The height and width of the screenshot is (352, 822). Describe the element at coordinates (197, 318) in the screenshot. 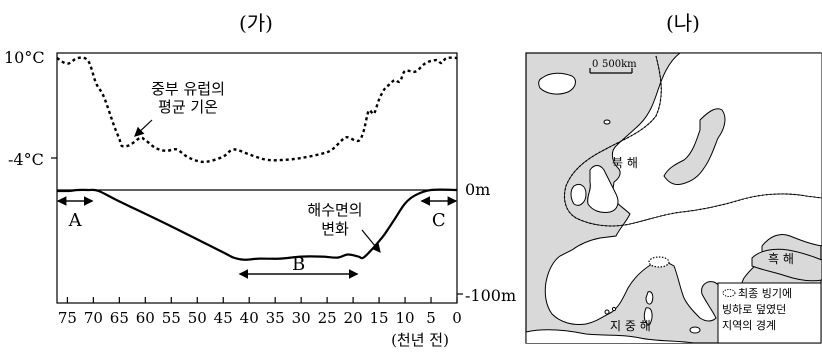

I see `x-tick-label: 50` at that location.